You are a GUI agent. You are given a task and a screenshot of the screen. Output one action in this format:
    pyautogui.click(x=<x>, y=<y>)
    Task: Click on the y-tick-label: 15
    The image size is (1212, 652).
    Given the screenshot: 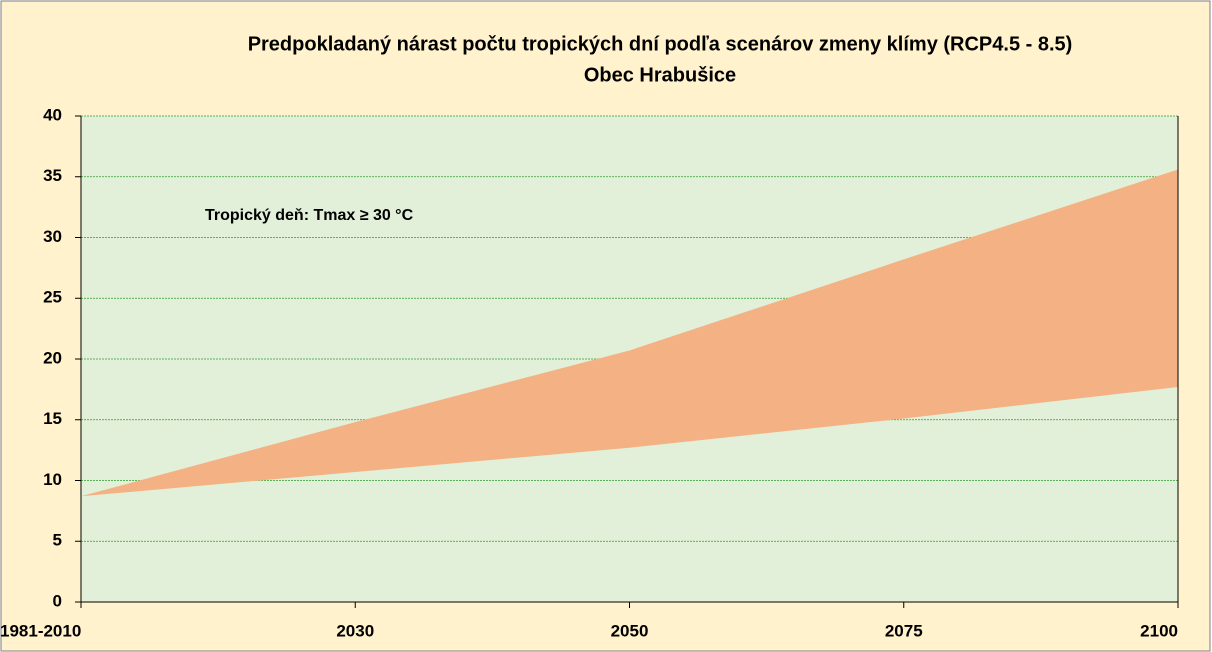 What is the action you would take?
    pyautogui.click(x=52, y=418)
    